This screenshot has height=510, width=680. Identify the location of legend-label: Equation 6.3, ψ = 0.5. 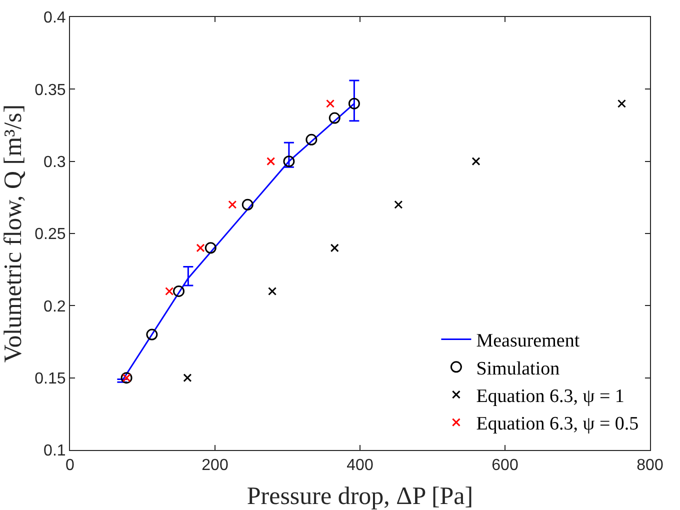
(557, 424).